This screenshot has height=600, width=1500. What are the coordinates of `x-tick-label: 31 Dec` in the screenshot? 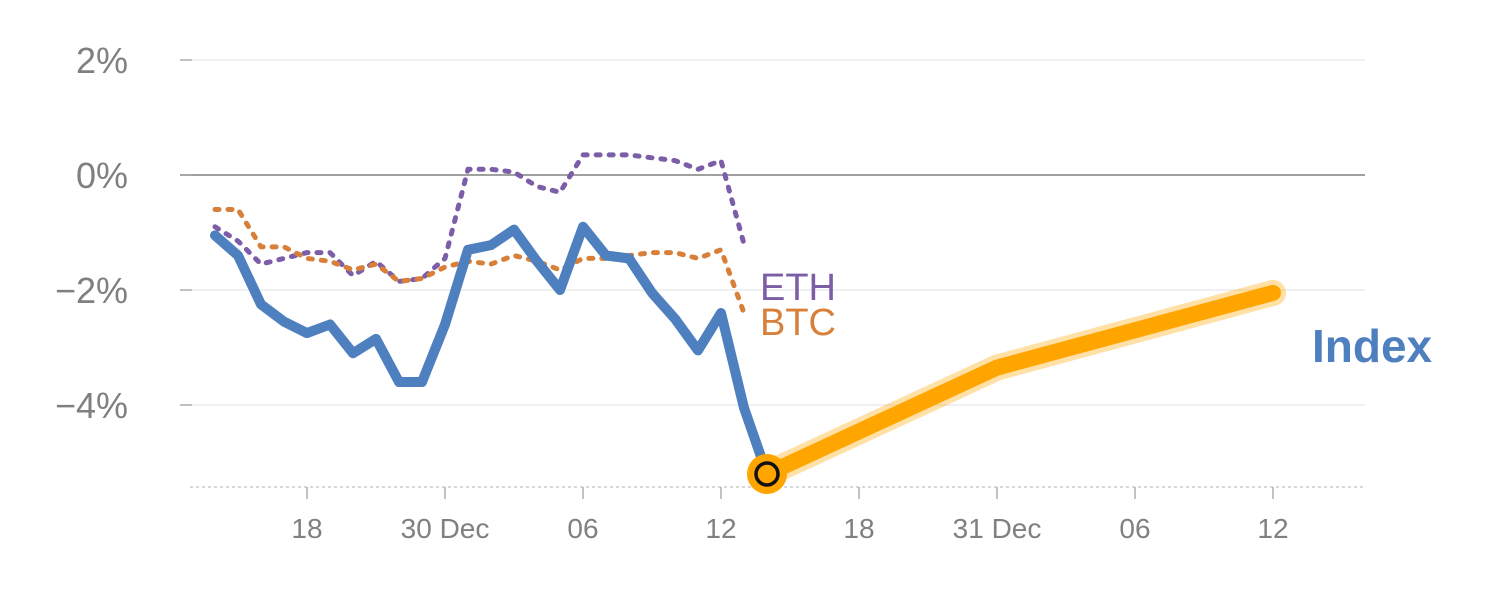 It's located at (997, 528).